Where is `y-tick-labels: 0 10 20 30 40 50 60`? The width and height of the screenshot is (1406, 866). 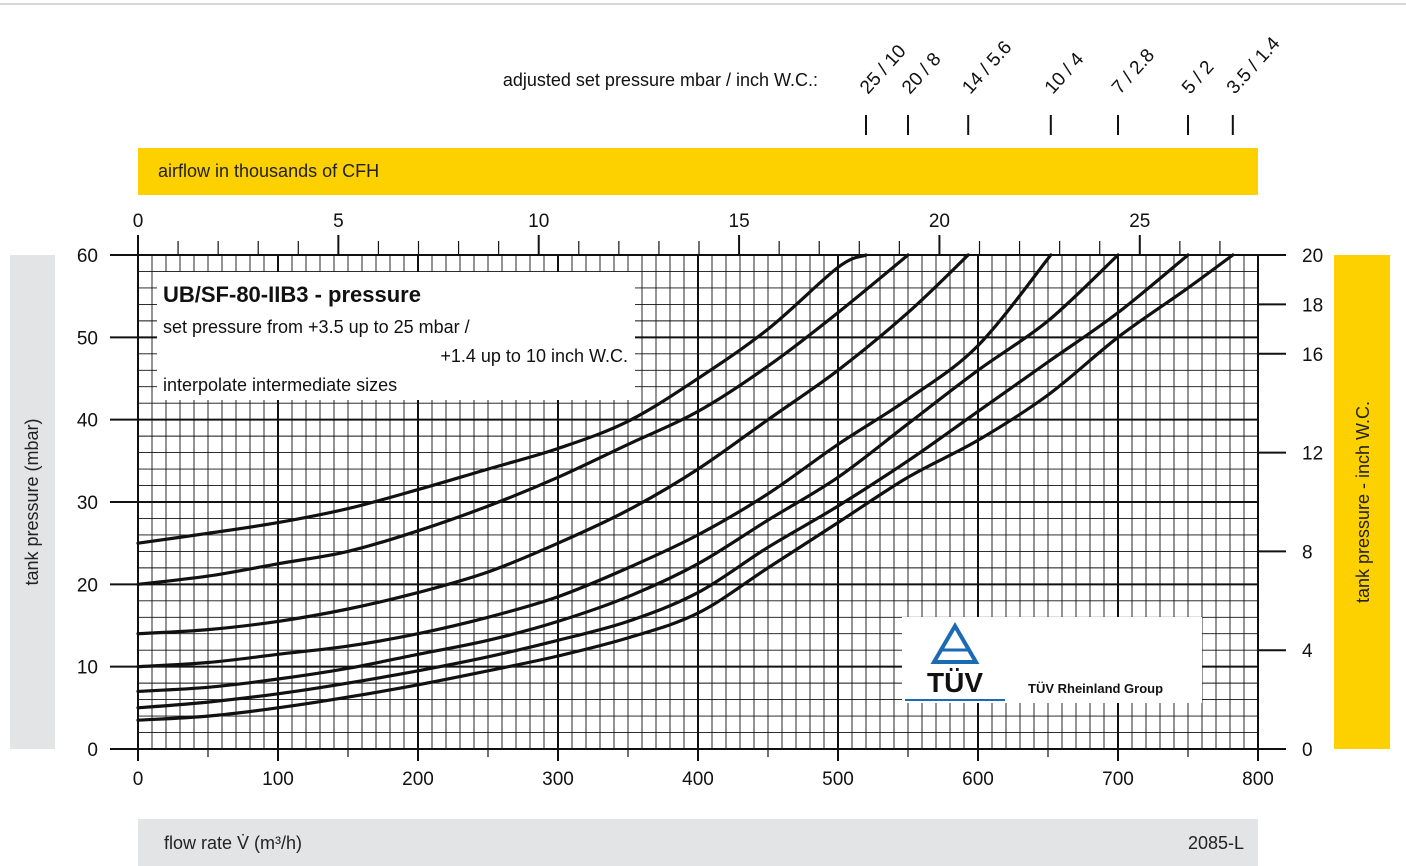 y-tick-labels: 0 10 20 30 40 50 60 is located at coordinates (87, 503).